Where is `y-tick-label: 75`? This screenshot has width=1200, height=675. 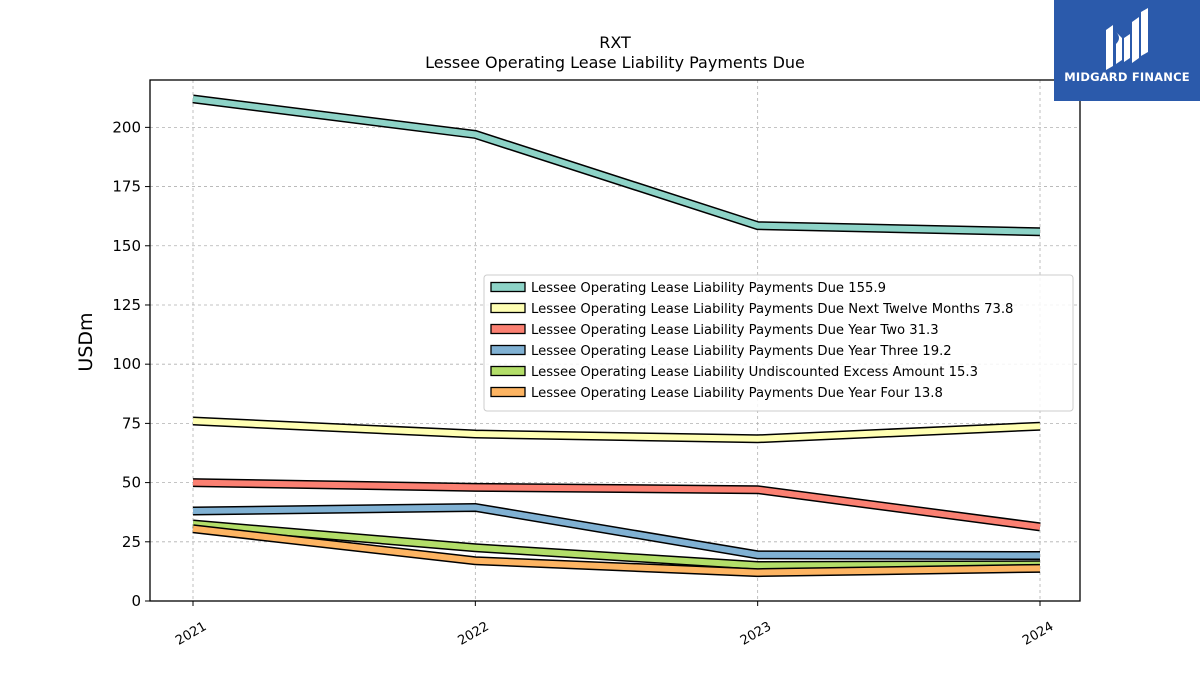
y-tick-label: 75 is located at coordinates (131, 423).